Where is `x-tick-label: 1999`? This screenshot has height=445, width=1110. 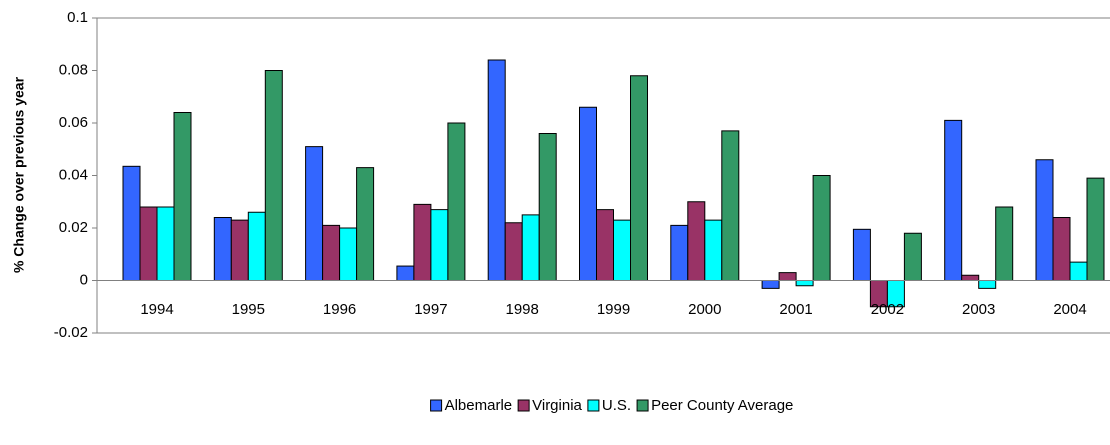
x-tick-label: 1999 is located at coordinates (613, 309).